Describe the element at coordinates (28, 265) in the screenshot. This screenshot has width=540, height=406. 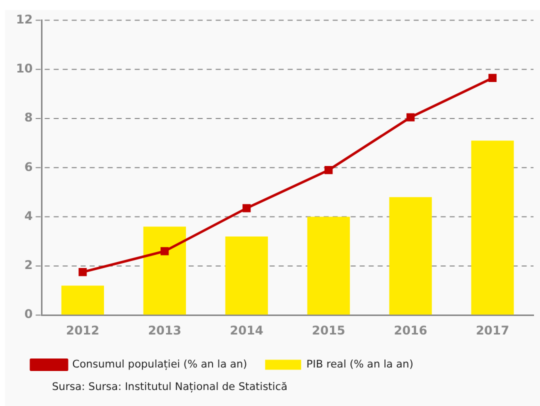
I see `y-tick-label: 2` at that location.